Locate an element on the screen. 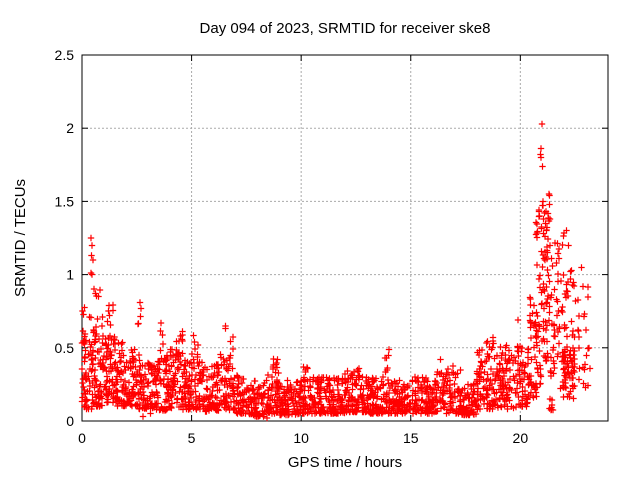  x-tick-labels: 0 5 10 15 20 is located at coordinates (303, 438).